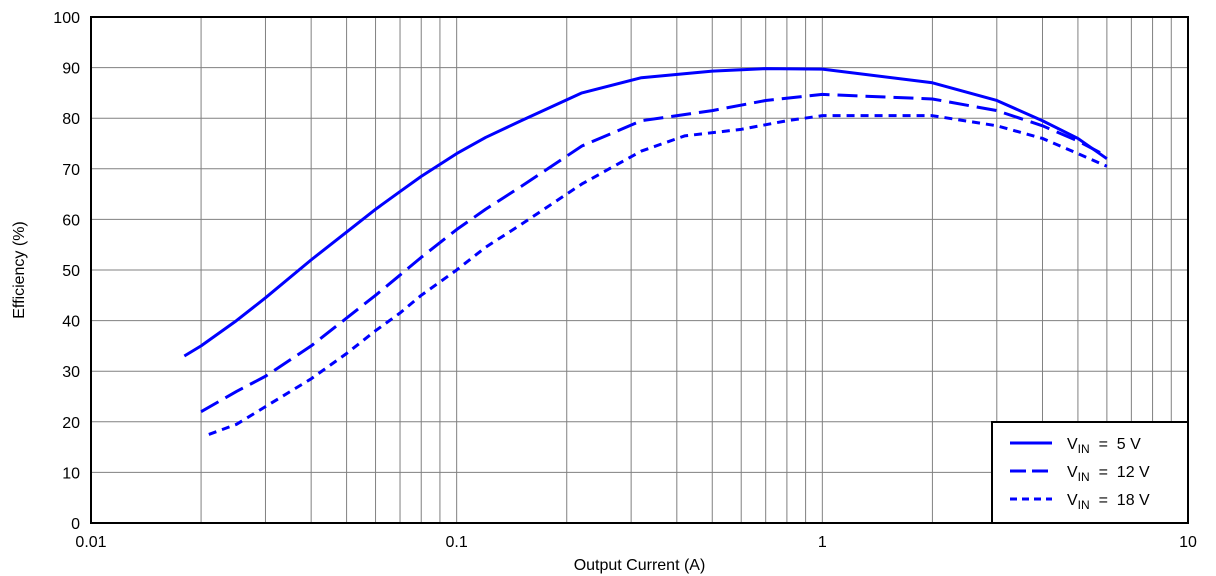  I want to click on y-tick-label: 50, so click(71, 271).